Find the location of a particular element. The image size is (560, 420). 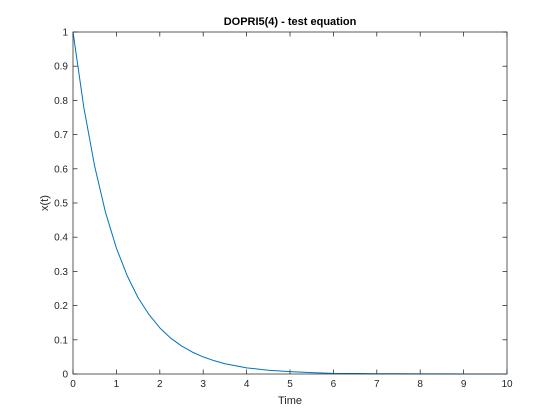

y-tick-label: 0.2 is located at coordinates (61, 306).